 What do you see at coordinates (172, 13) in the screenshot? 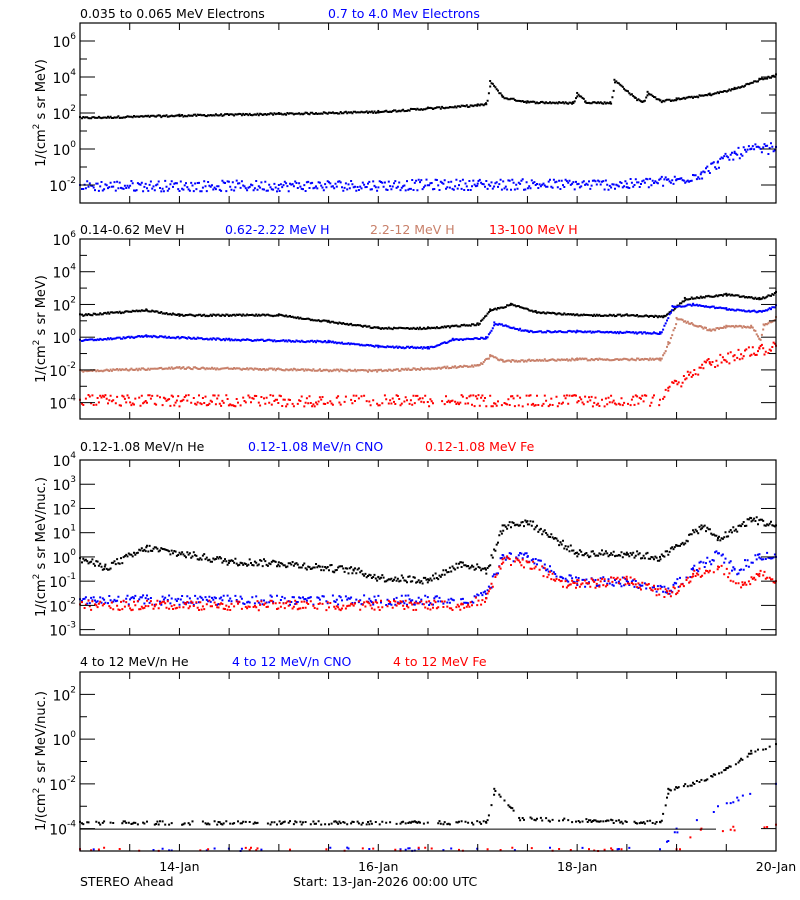
I see `legend-electrons-low: 0.035 to 0.065 MeV Electrons` at bounding box center [172, 13].